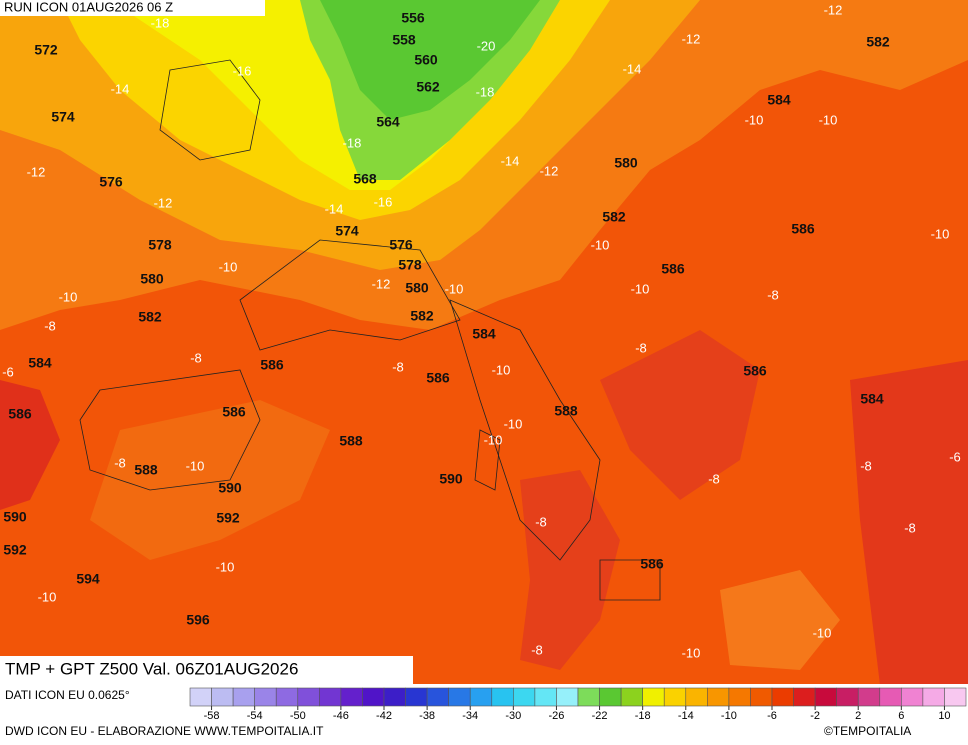  What do you see at coordinates (413, 18) in the screenshot?
I see `height-label: 556` at bounding box center [413, 18].